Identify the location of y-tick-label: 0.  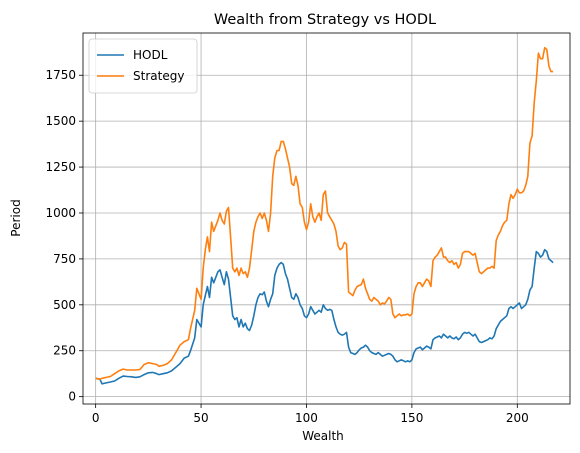
(72, 397).